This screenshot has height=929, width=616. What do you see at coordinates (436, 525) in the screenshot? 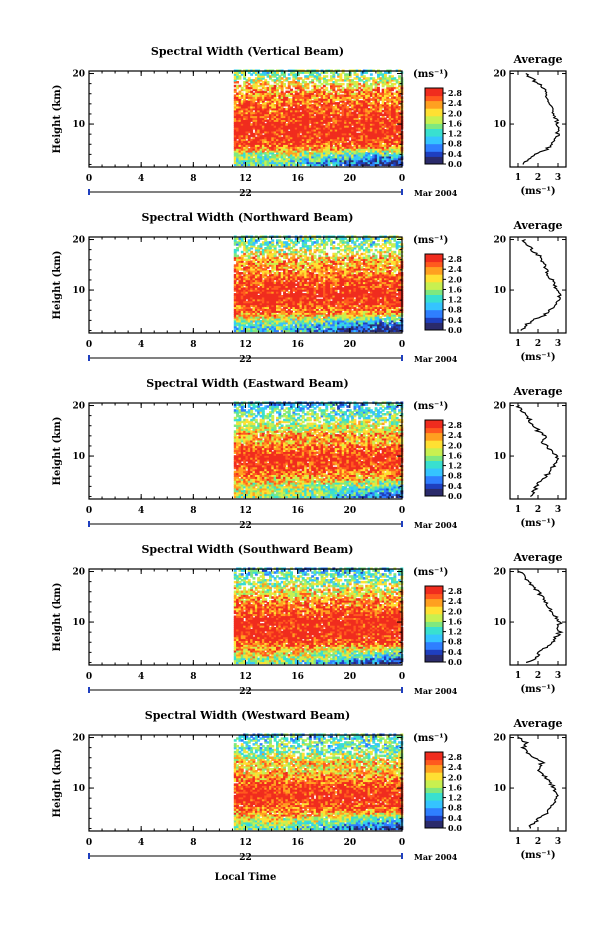
I see `date-label: Mar 2004` at bounding box center [436, 525].